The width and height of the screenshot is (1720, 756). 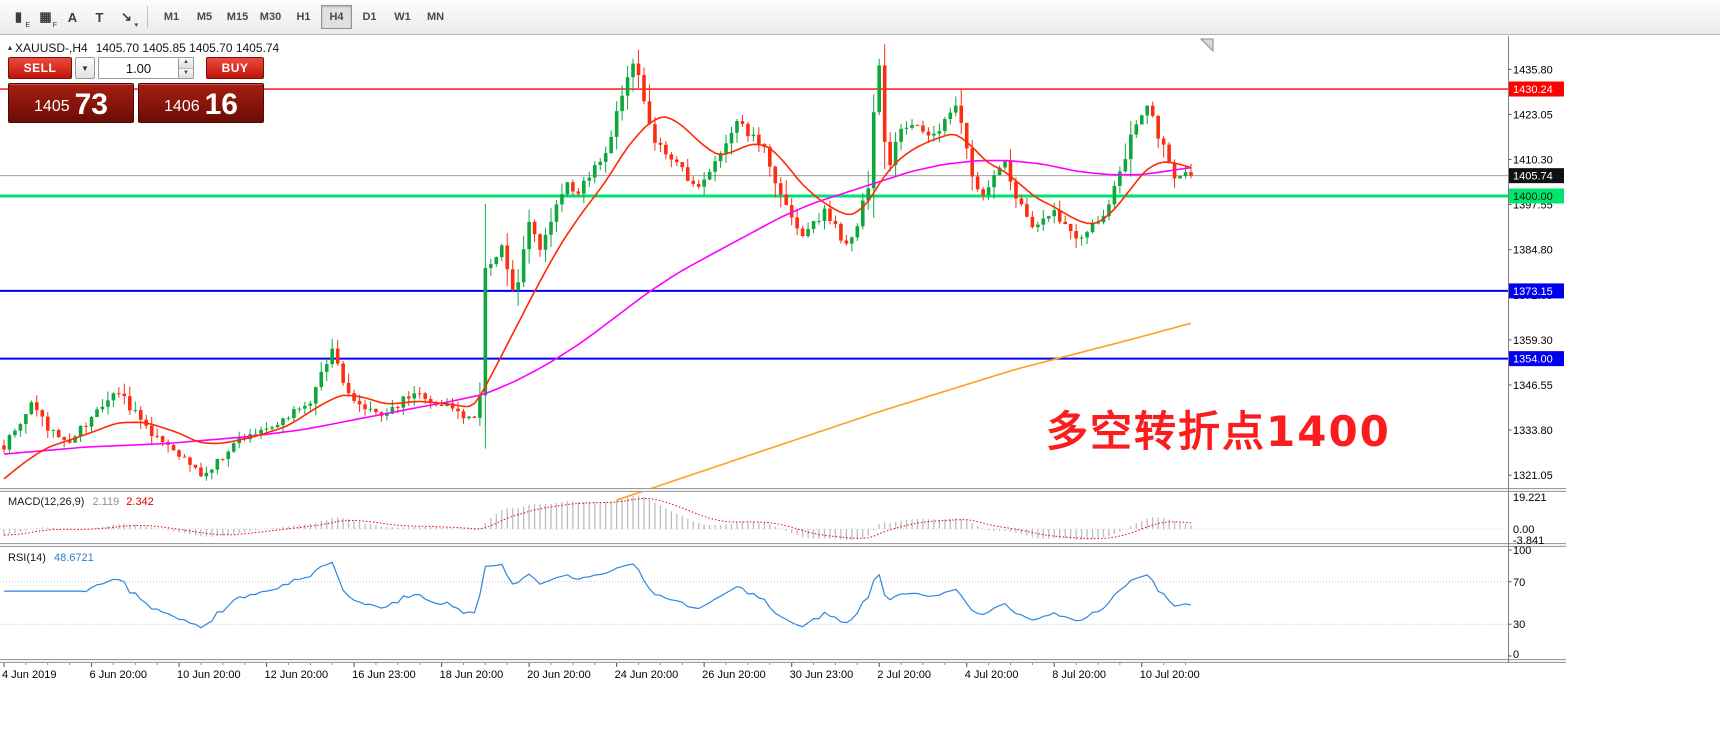 What do you see at coordinates (40, 68) in the screenshot?
I see `sell-button: SELL` at bounding box center [40, 68].